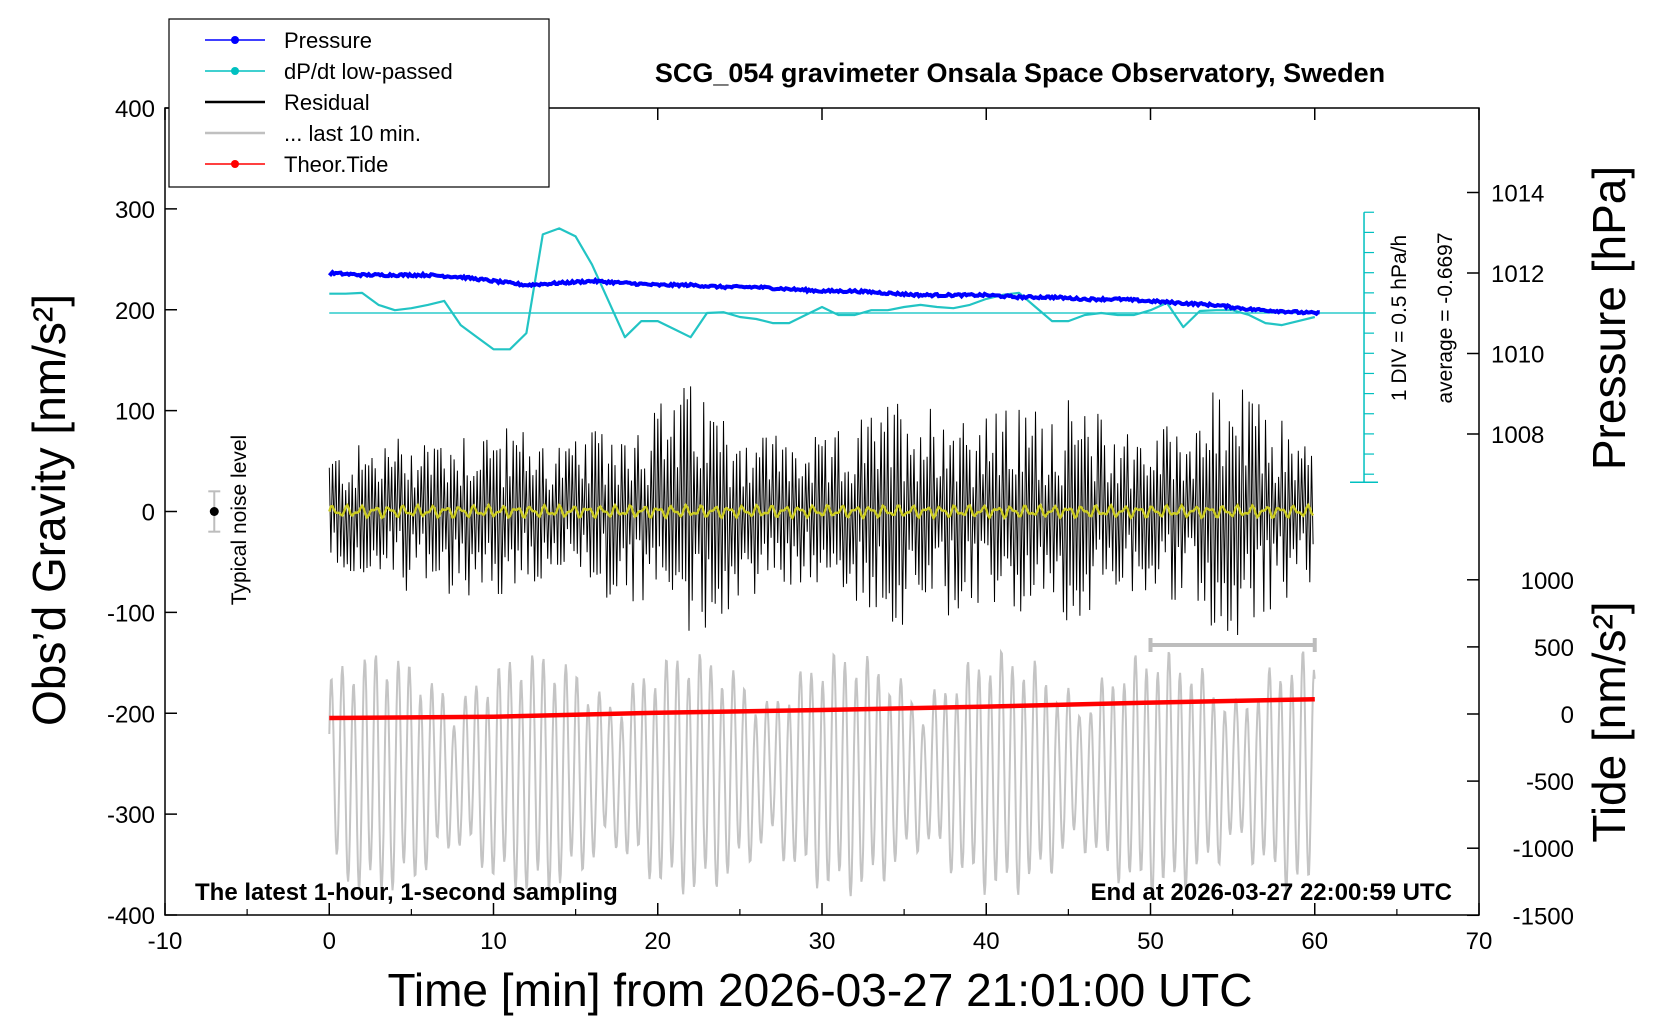 The height and width of the screenshot is (1020, 1660). Describe the element at coordinates (214, 511) in the screenshot. I see `noise-dot` at that location.